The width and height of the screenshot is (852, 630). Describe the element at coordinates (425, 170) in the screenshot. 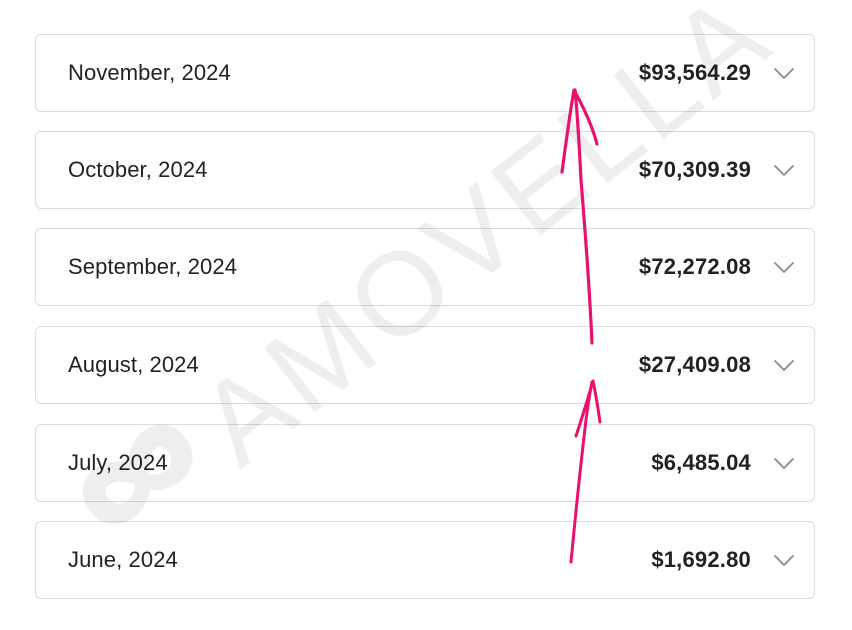

I see `month-row-october: October, 2024 $70,309.39` at that location.